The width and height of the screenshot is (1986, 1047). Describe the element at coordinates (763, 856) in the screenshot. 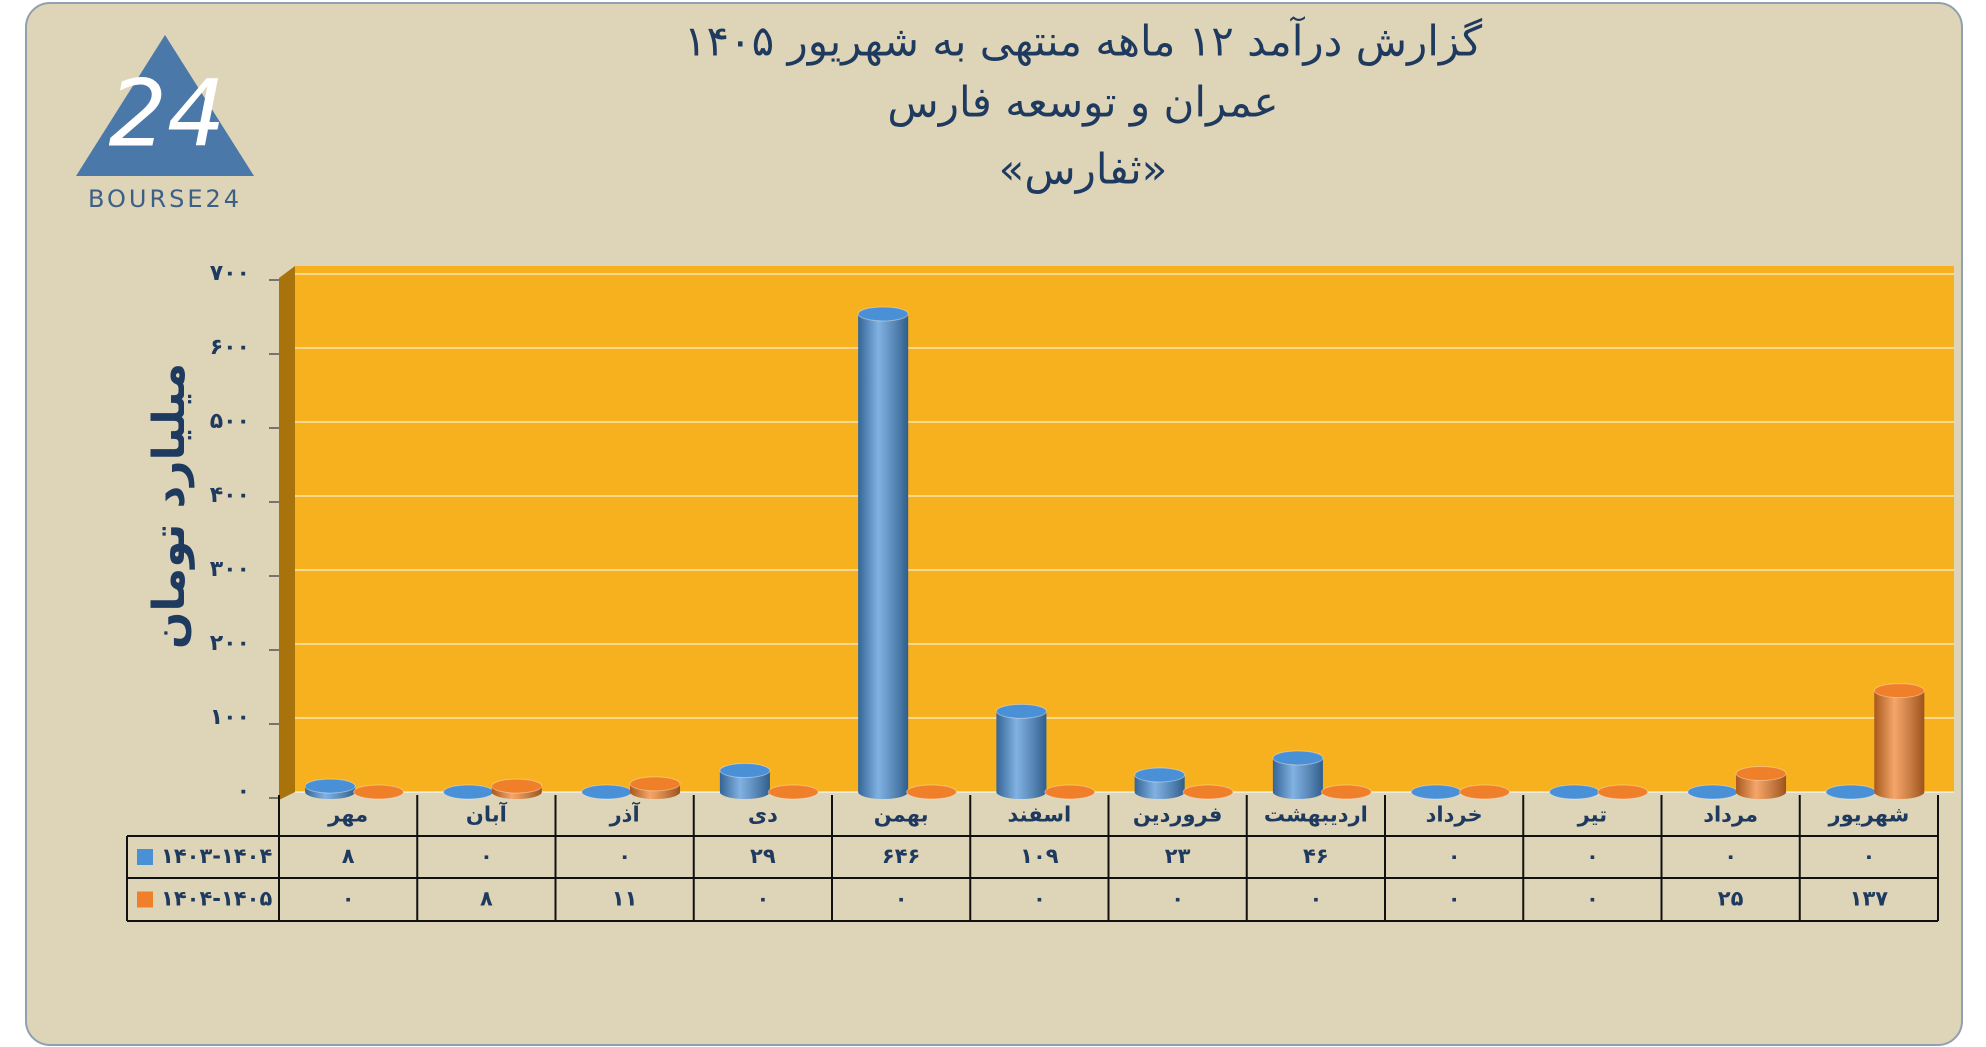

I see `table-value: ۲۹` at that location.